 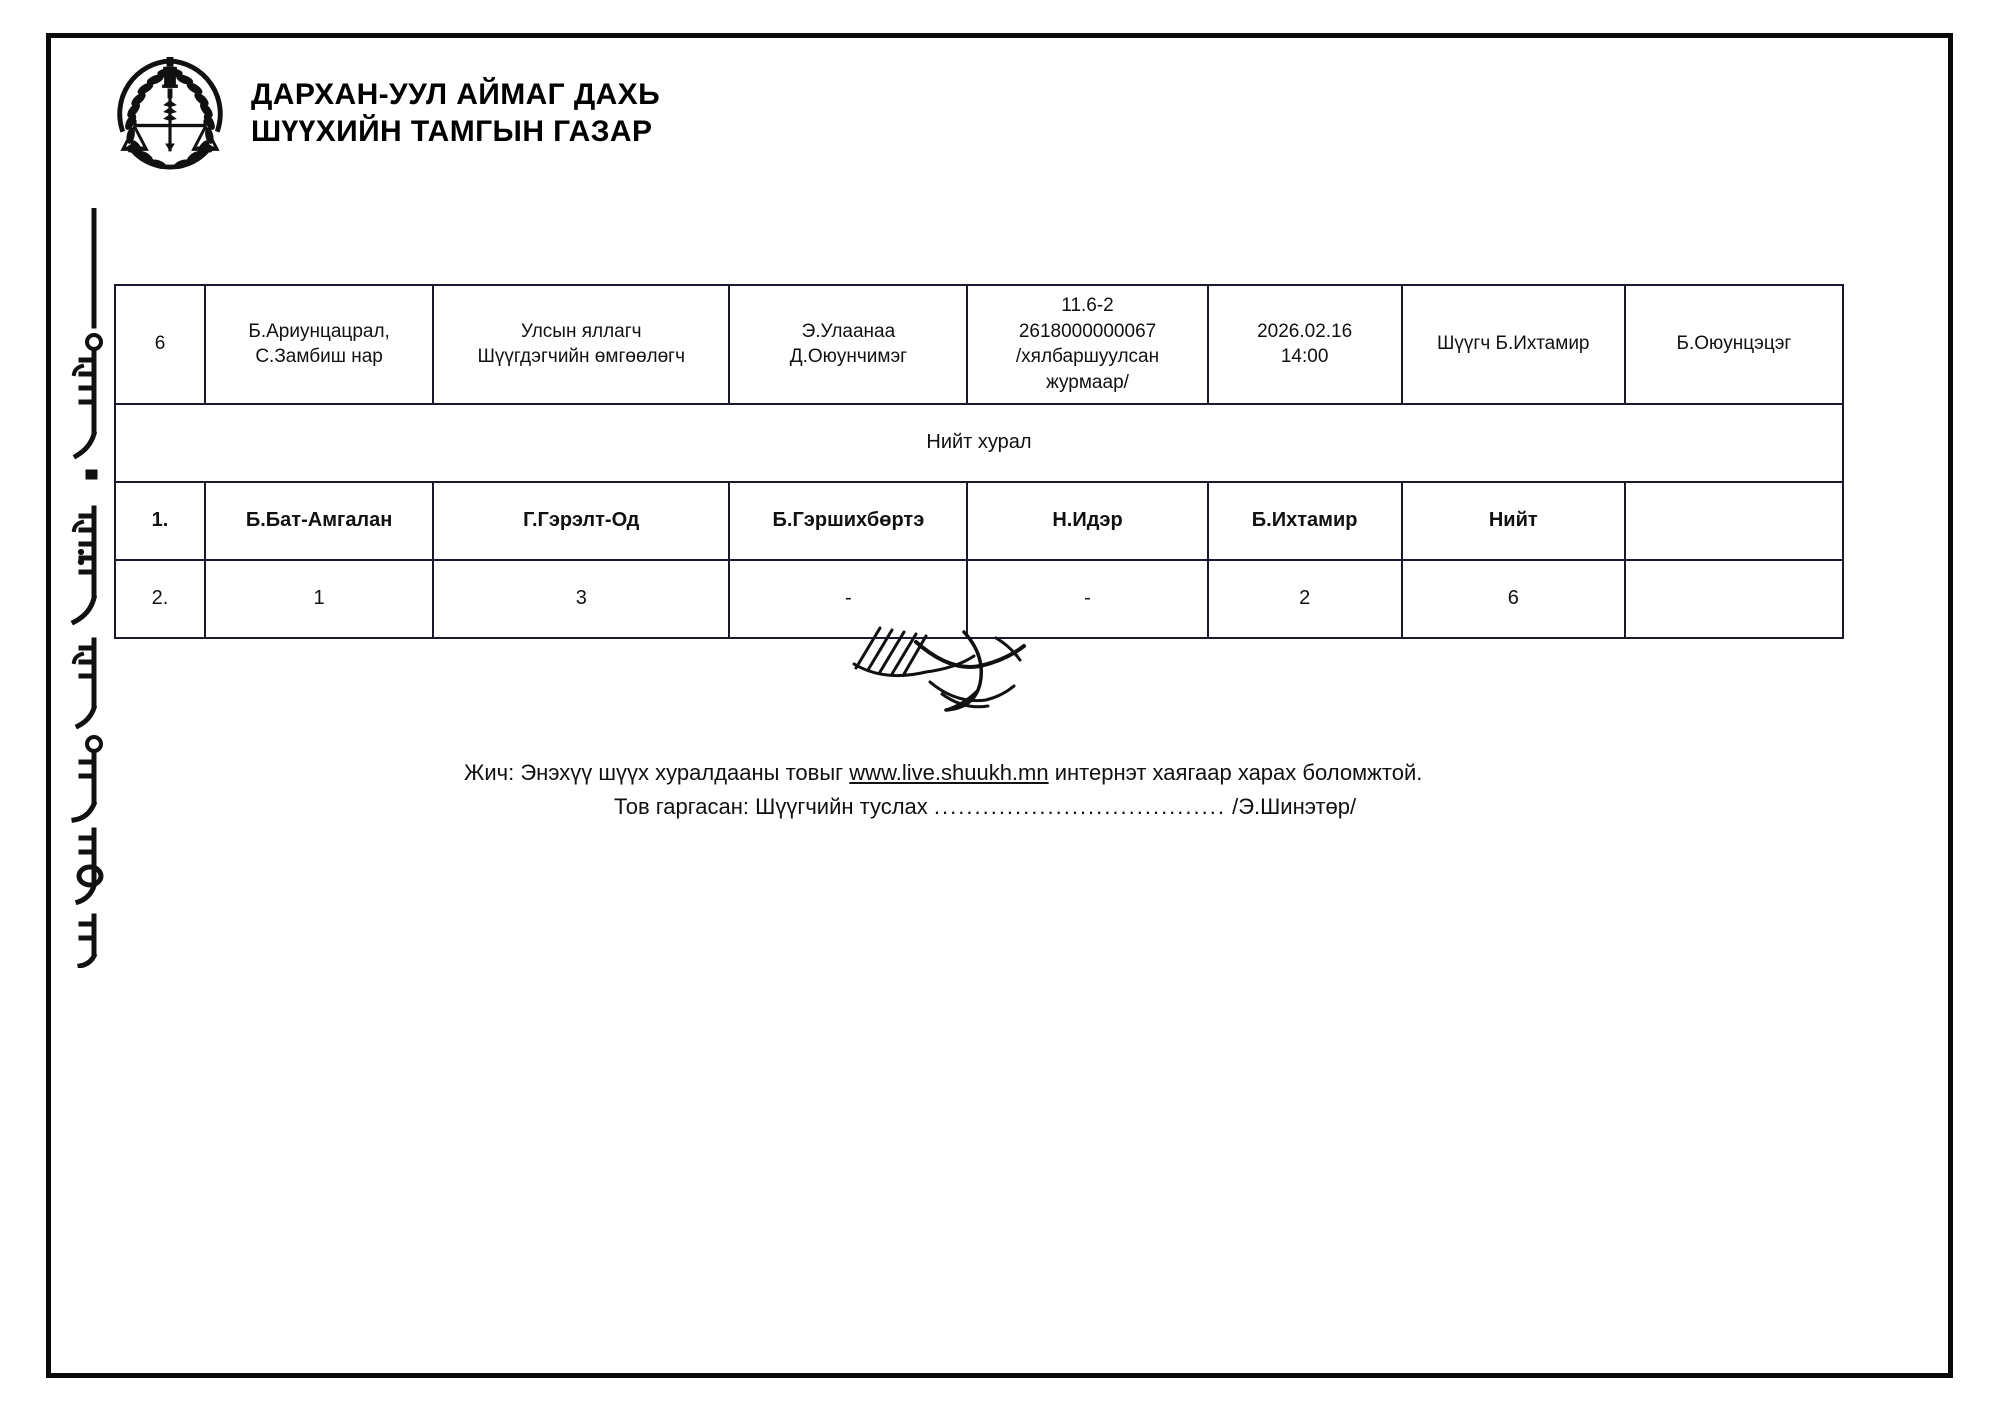 What do you see at coordinates (682, 772) in the screenshot?
I see `footnote-text-before-url: Энэхүү шүүх хуралдааны товыг` at bounding box center [682, 772].